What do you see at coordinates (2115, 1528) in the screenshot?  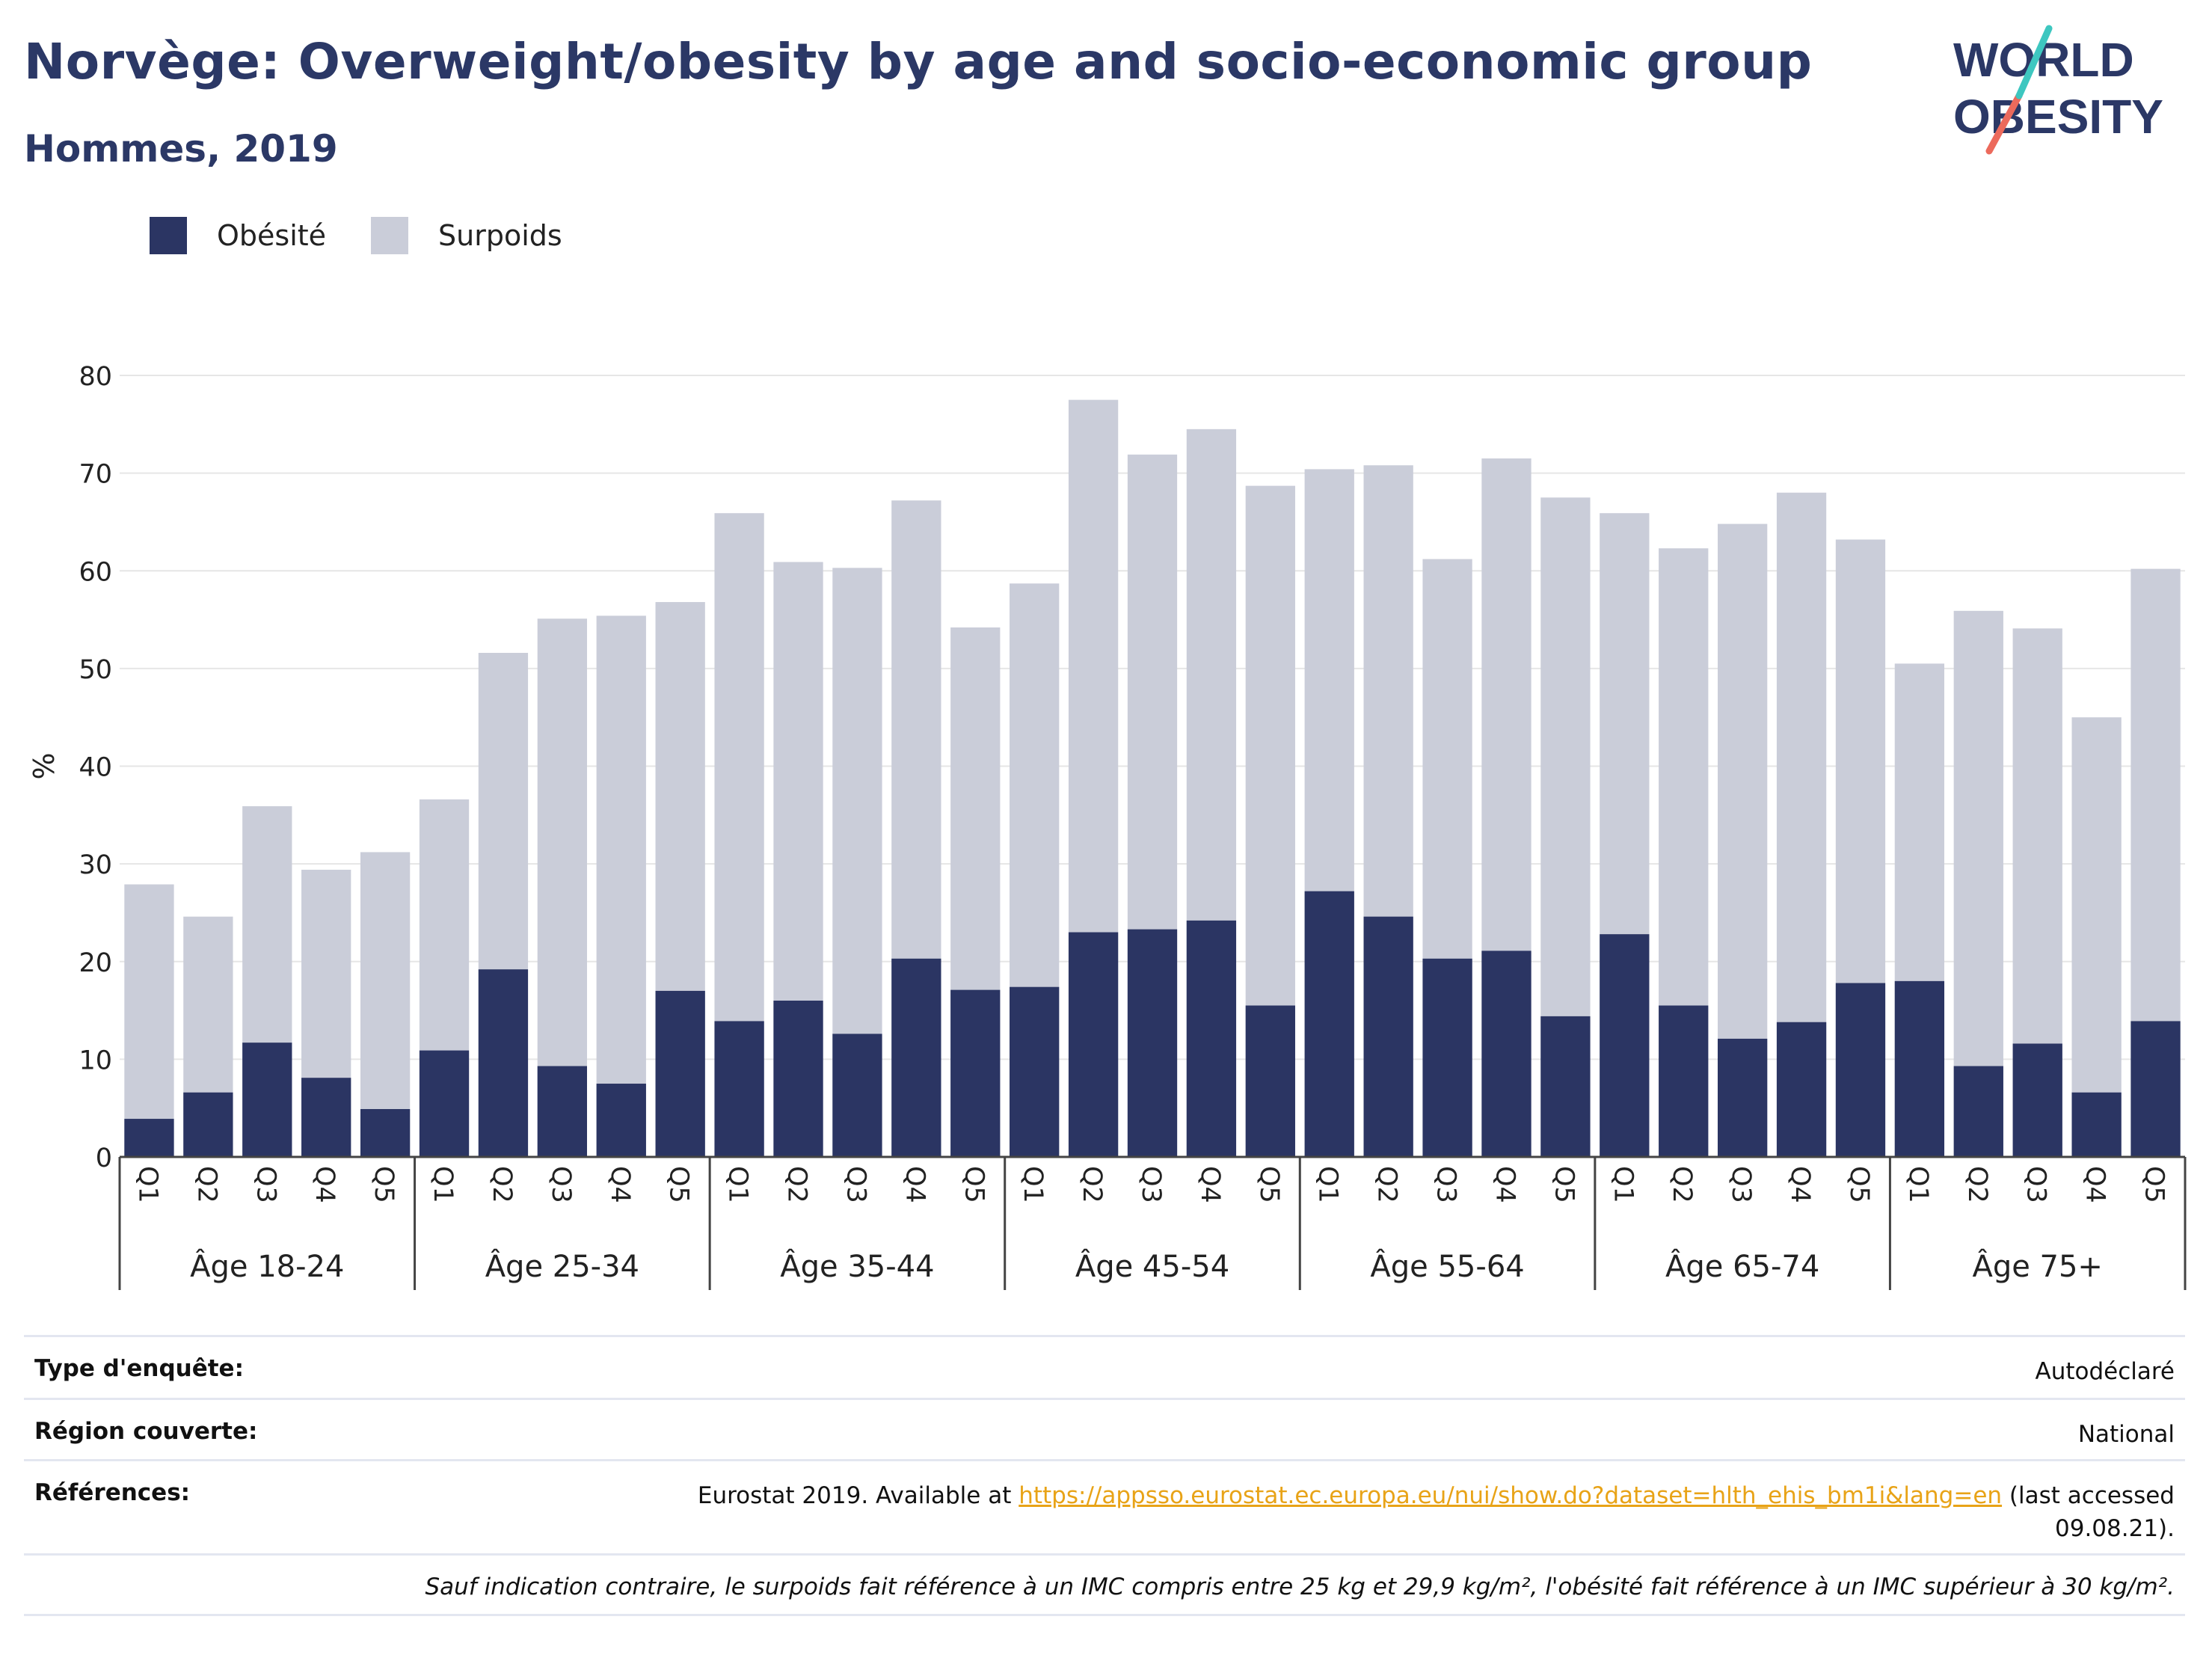 I see `references-date: 09.08.21).` at bounding box center [2115, 1528].